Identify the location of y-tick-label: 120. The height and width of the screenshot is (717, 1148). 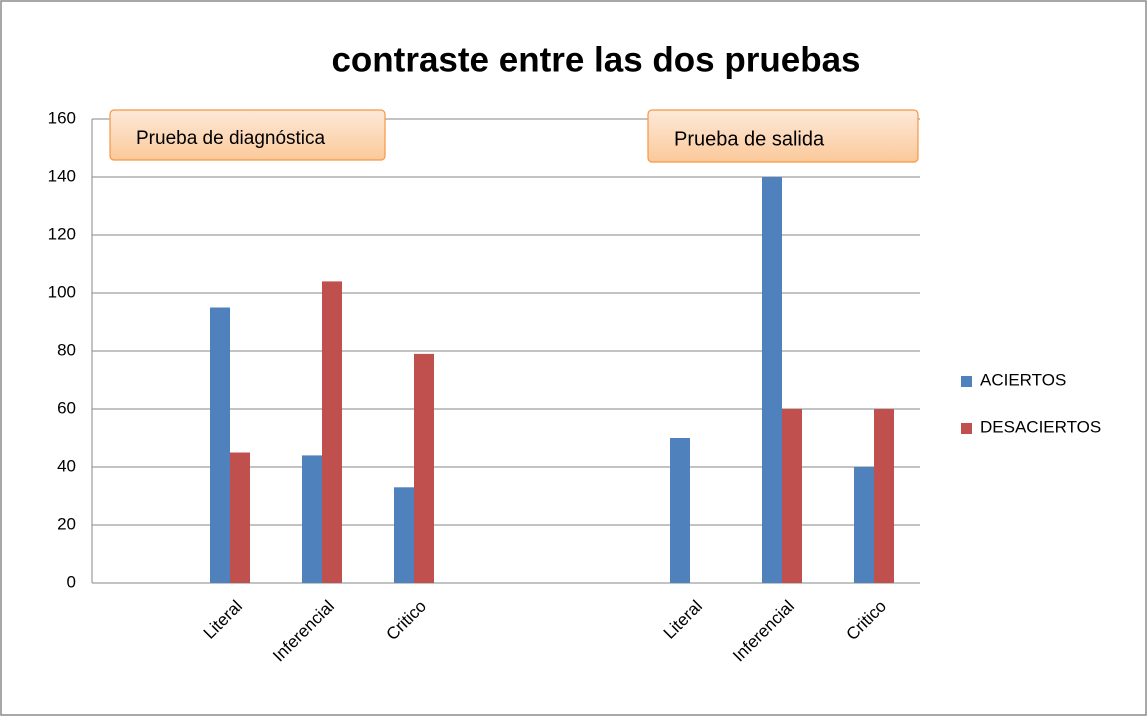
(62, 233).